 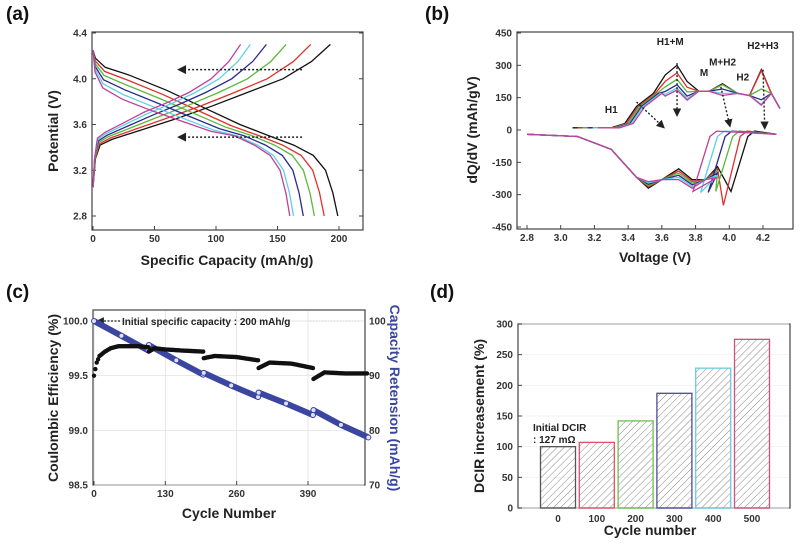 I want to click on y-right-tick-label: 70, so click(x=375, y=486).